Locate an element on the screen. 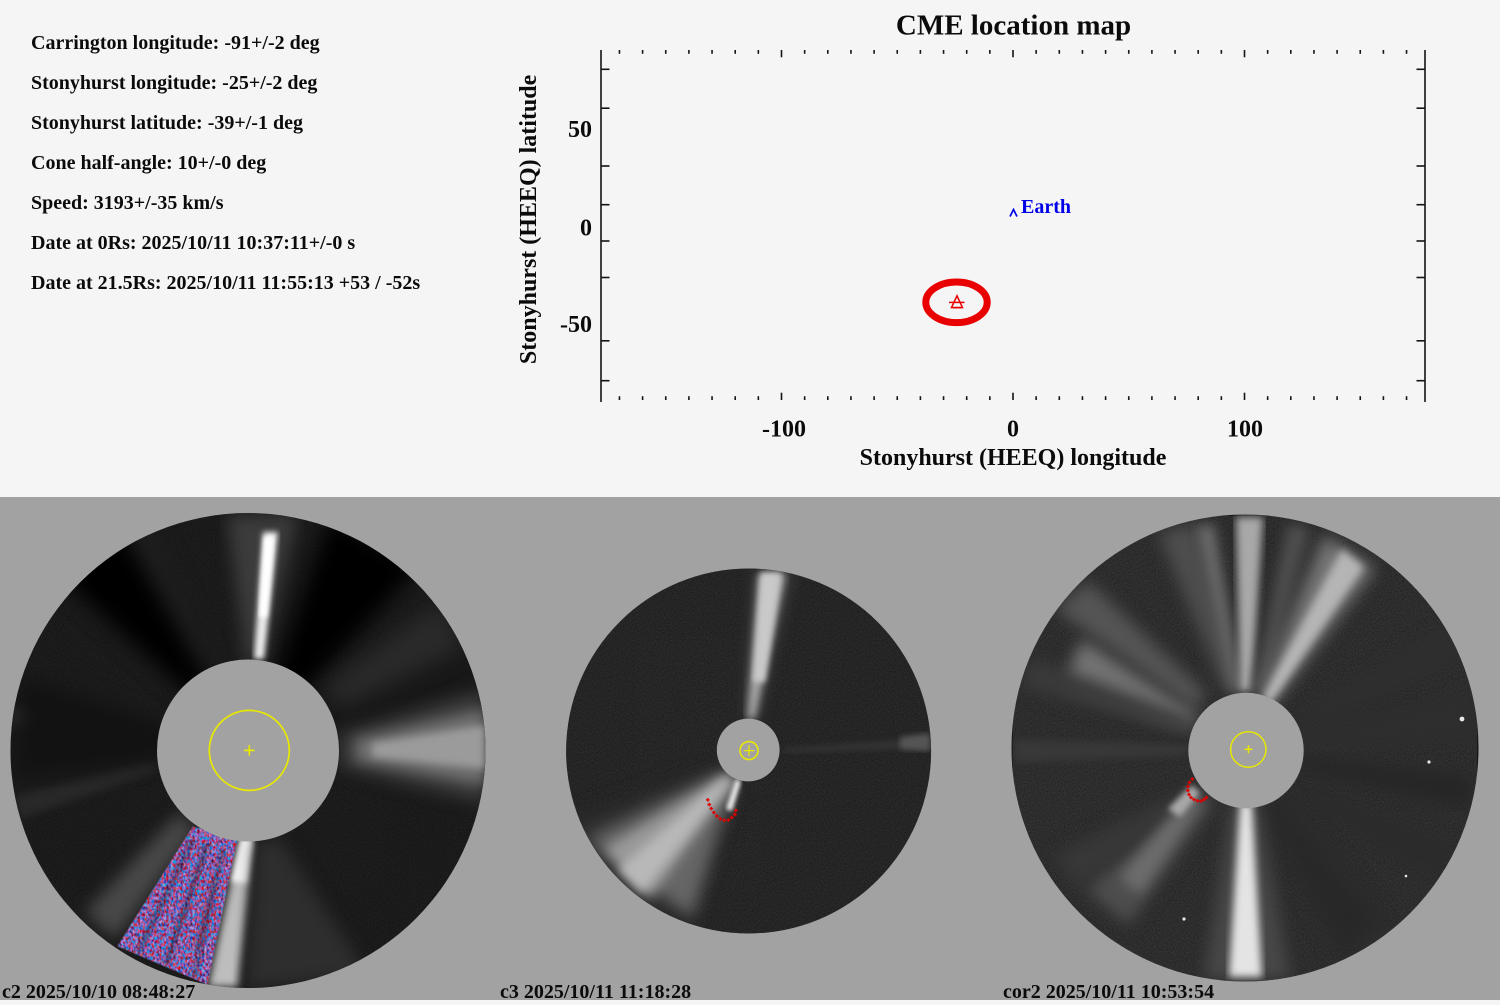 This screenshot has height=1005, width=1500. svg-text: 100 is located at coordinates (1245, 430).